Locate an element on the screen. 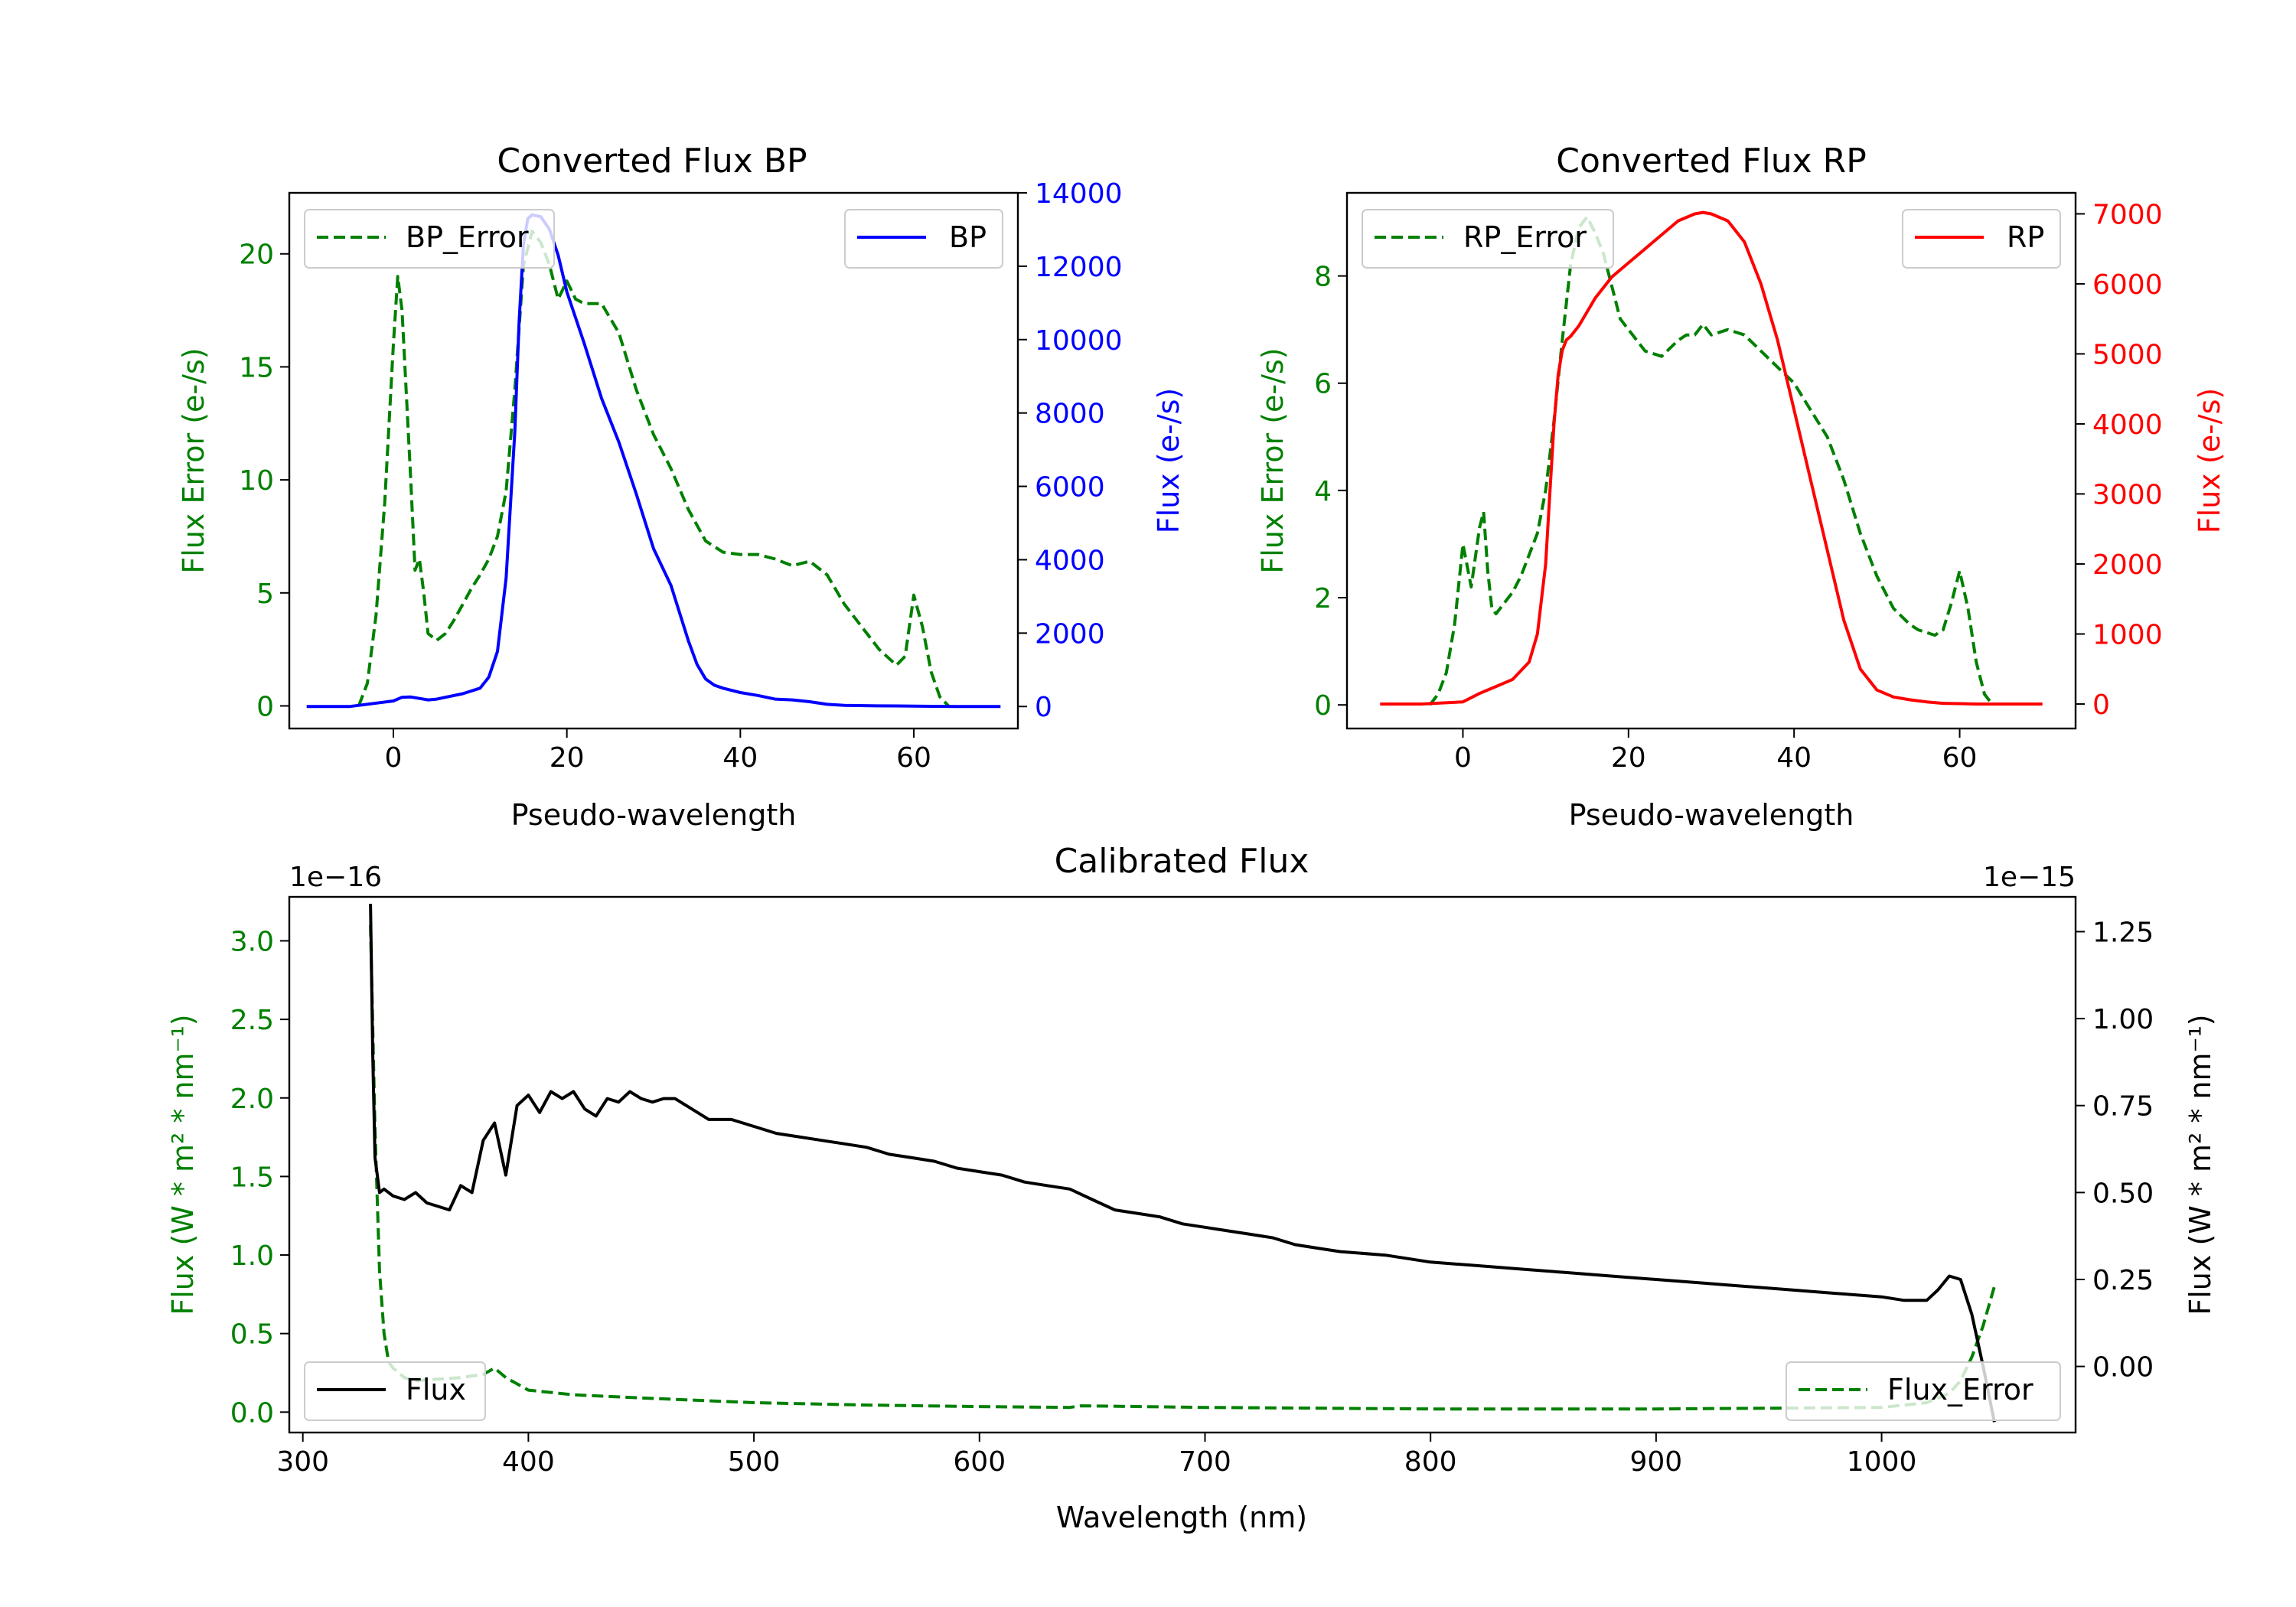 The height and width of the screenshot is (1607, 2296). left-y-tick-label: 0.5 is located at coordinates (252, 1335).